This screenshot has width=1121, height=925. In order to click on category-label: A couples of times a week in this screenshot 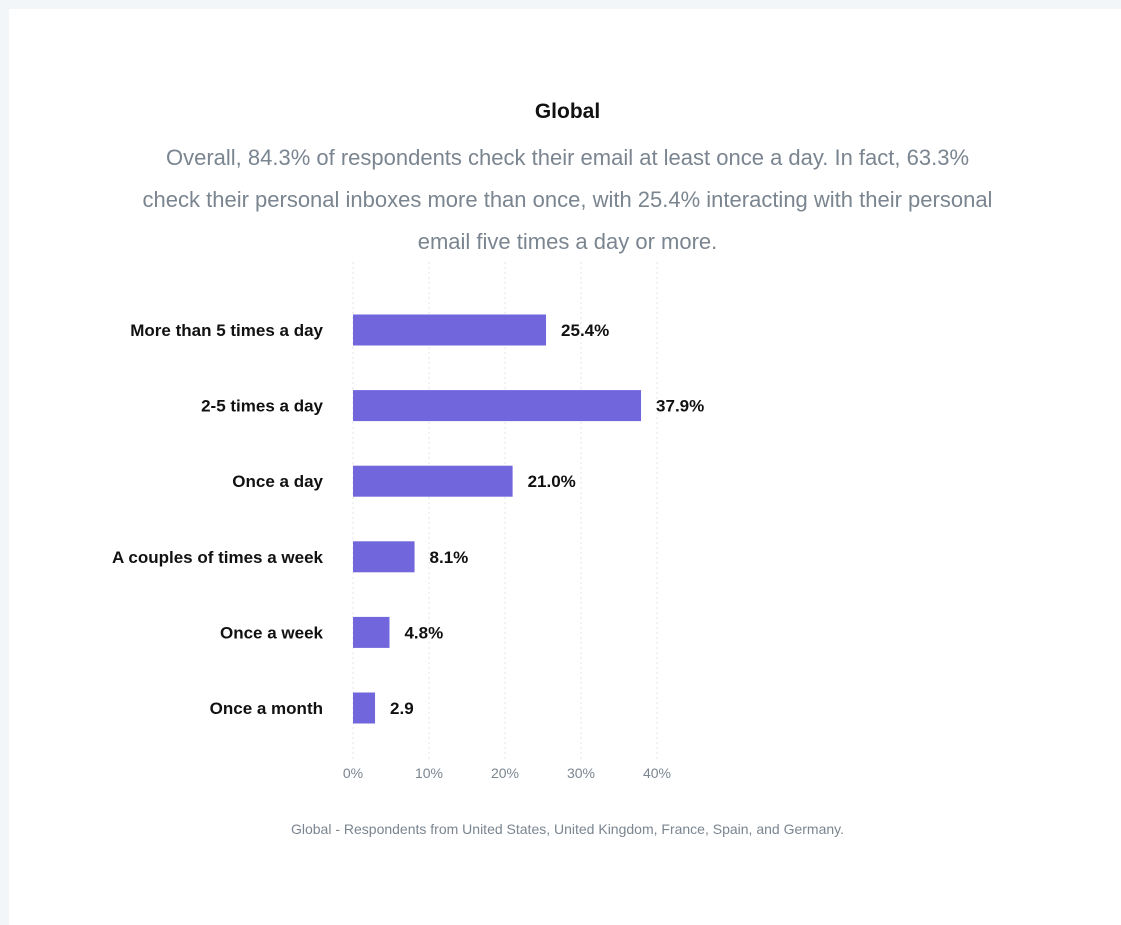, I will do `click(218, 557)`.